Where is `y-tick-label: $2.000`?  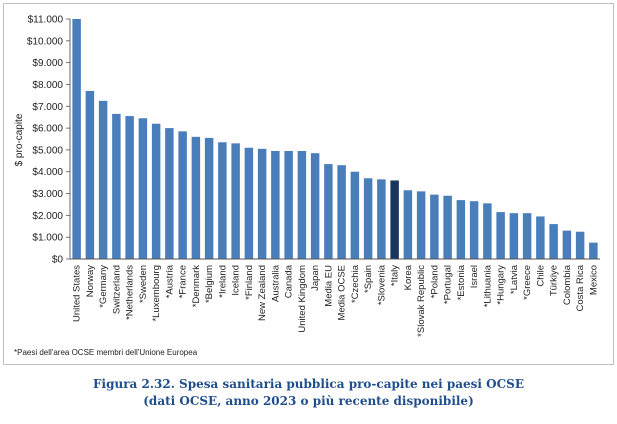 y-tick-label: $2.000 is located at coordinates (47, 216).